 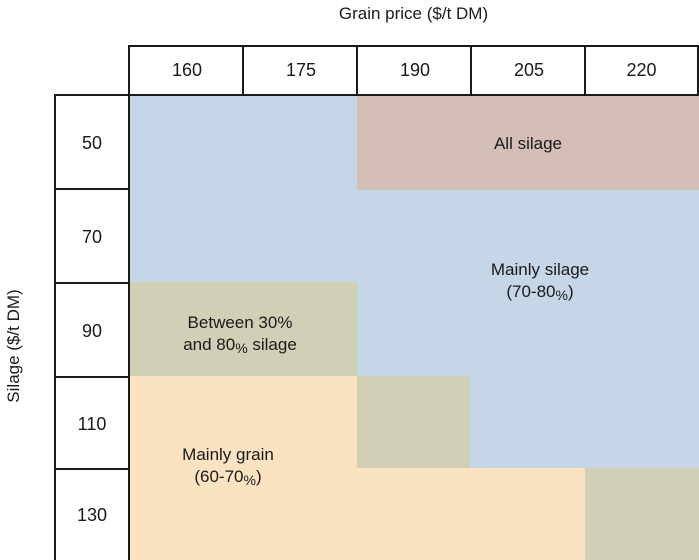 I want to click on label-all-silage: All silage, so click(x=528, y=144).